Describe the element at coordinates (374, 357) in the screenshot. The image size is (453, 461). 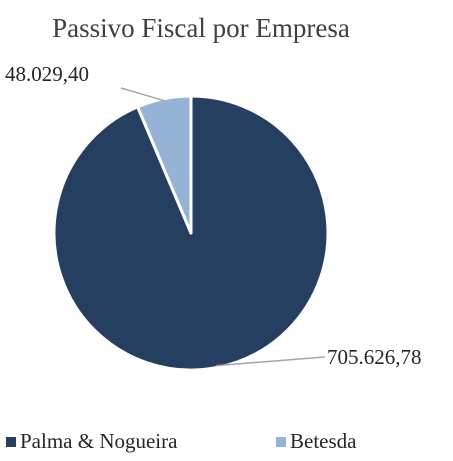
I see `data-label-palma-nogueira: 705.626,78` at that location.